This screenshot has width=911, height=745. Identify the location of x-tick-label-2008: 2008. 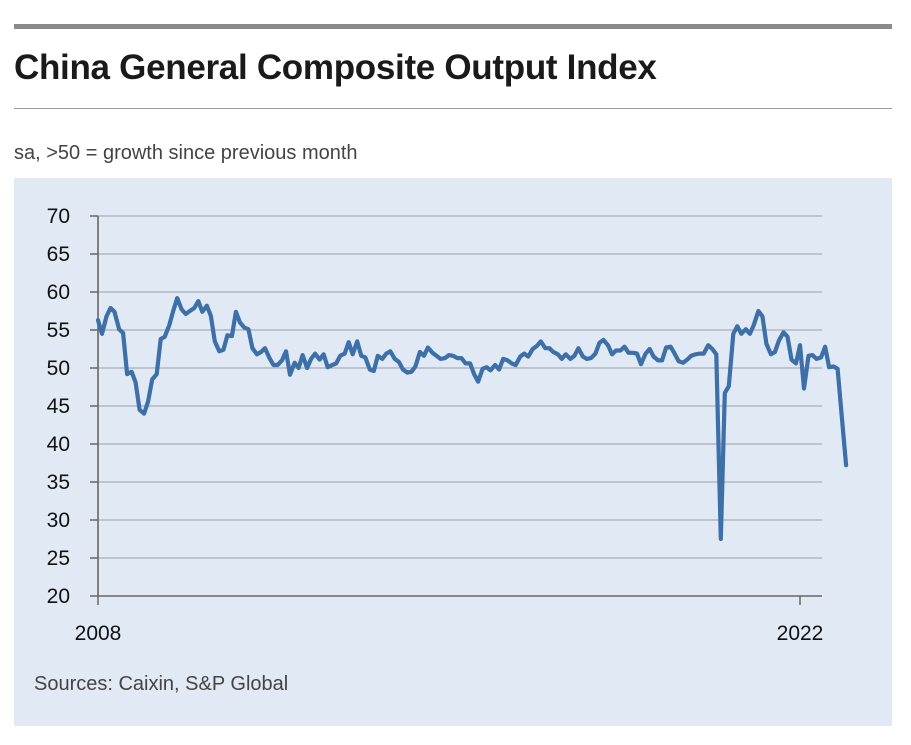
(98, 633).